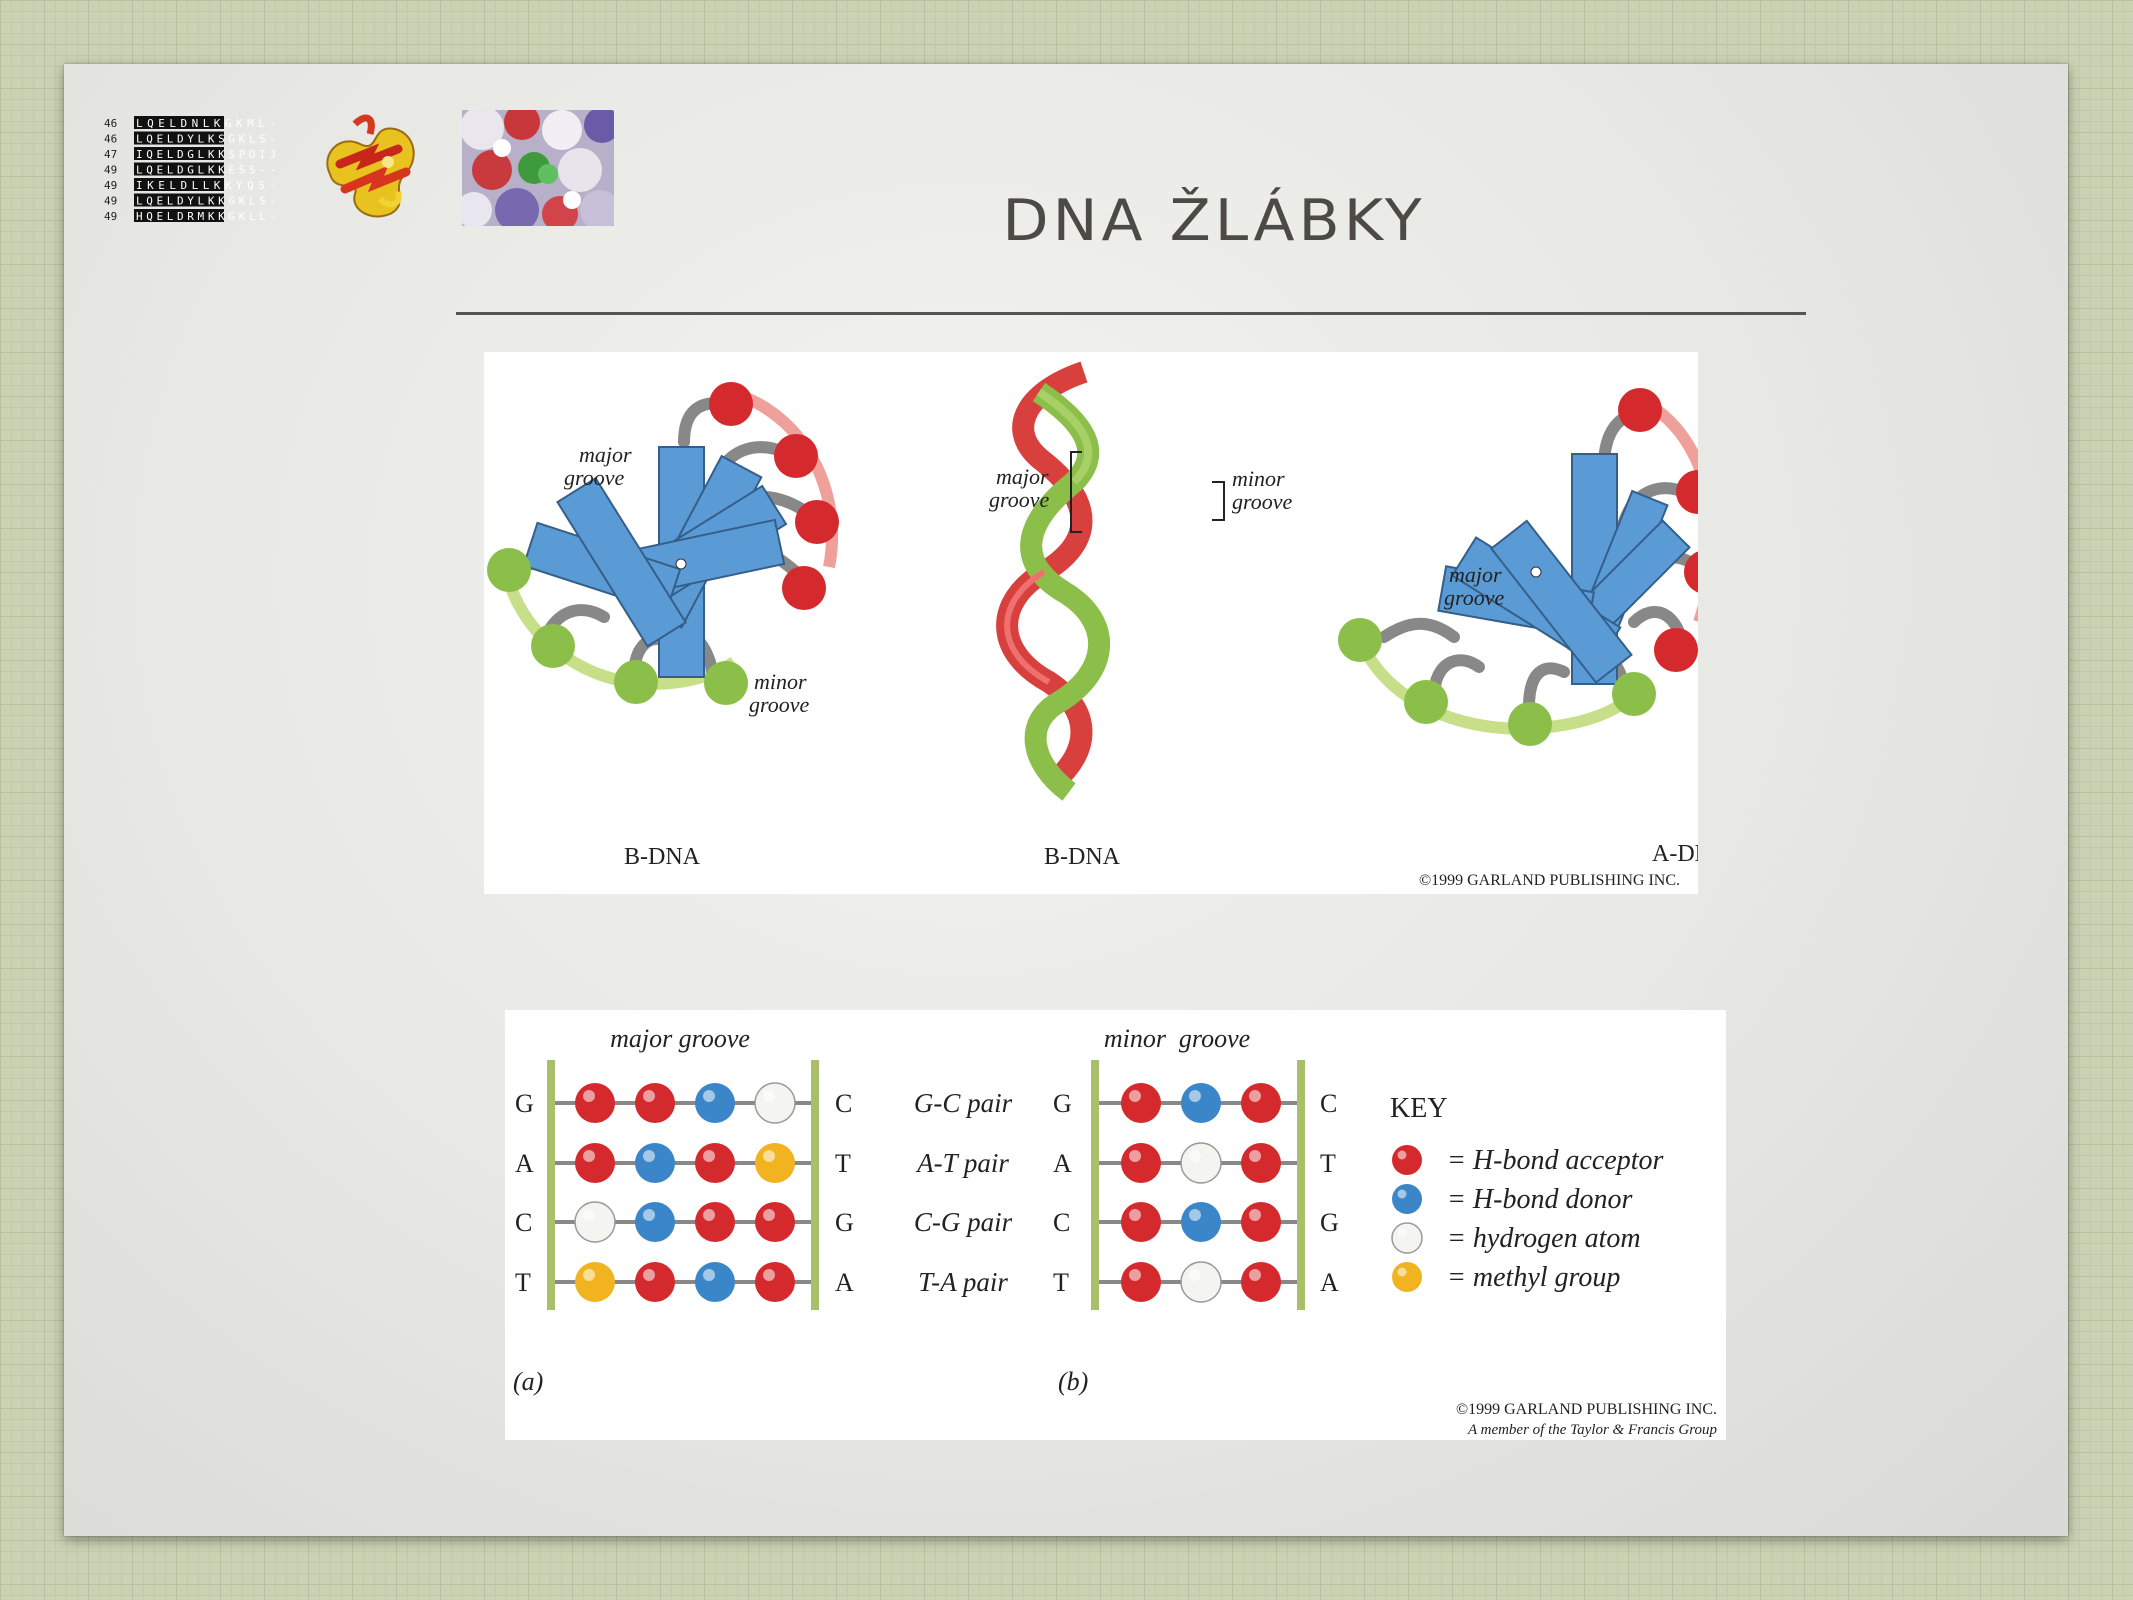  What do you see at coordinates (1061, 1282) in the screenshot?
I see `panel-b-left-base: T` at bounding box center [1061, 1282].